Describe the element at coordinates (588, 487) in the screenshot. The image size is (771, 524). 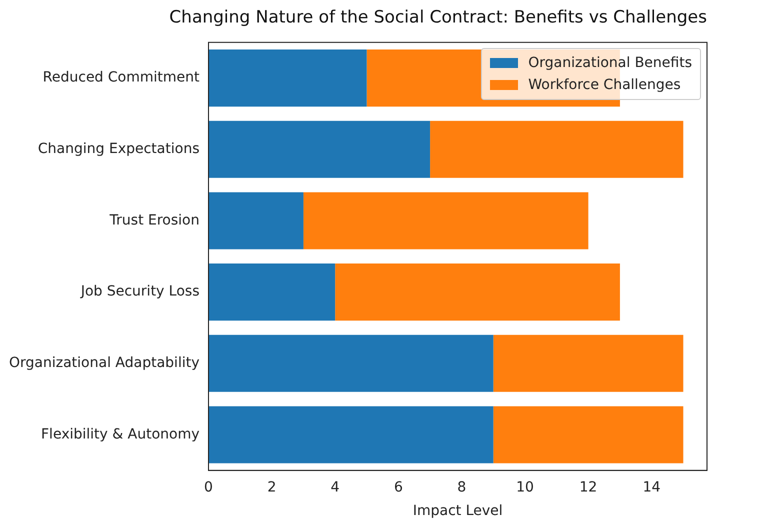
I see `x-tick-label: 12` at that location.